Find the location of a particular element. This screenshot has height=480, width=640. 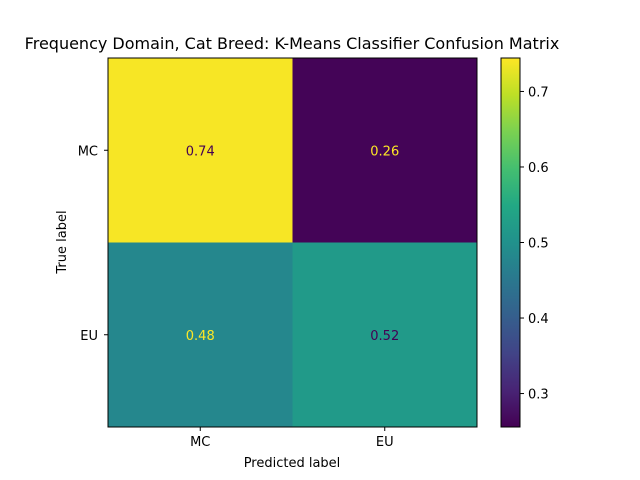

colorbar-tick-label: 0.4 is located at coordinates (538, 319).